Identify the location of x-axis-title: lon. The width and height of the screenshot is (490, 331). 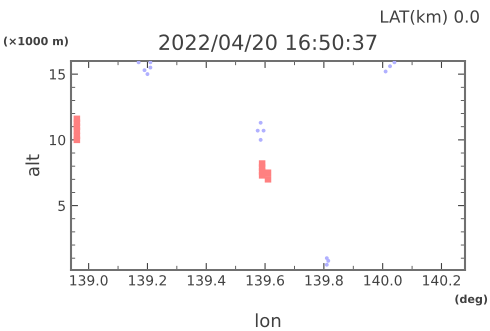
(268, 320).